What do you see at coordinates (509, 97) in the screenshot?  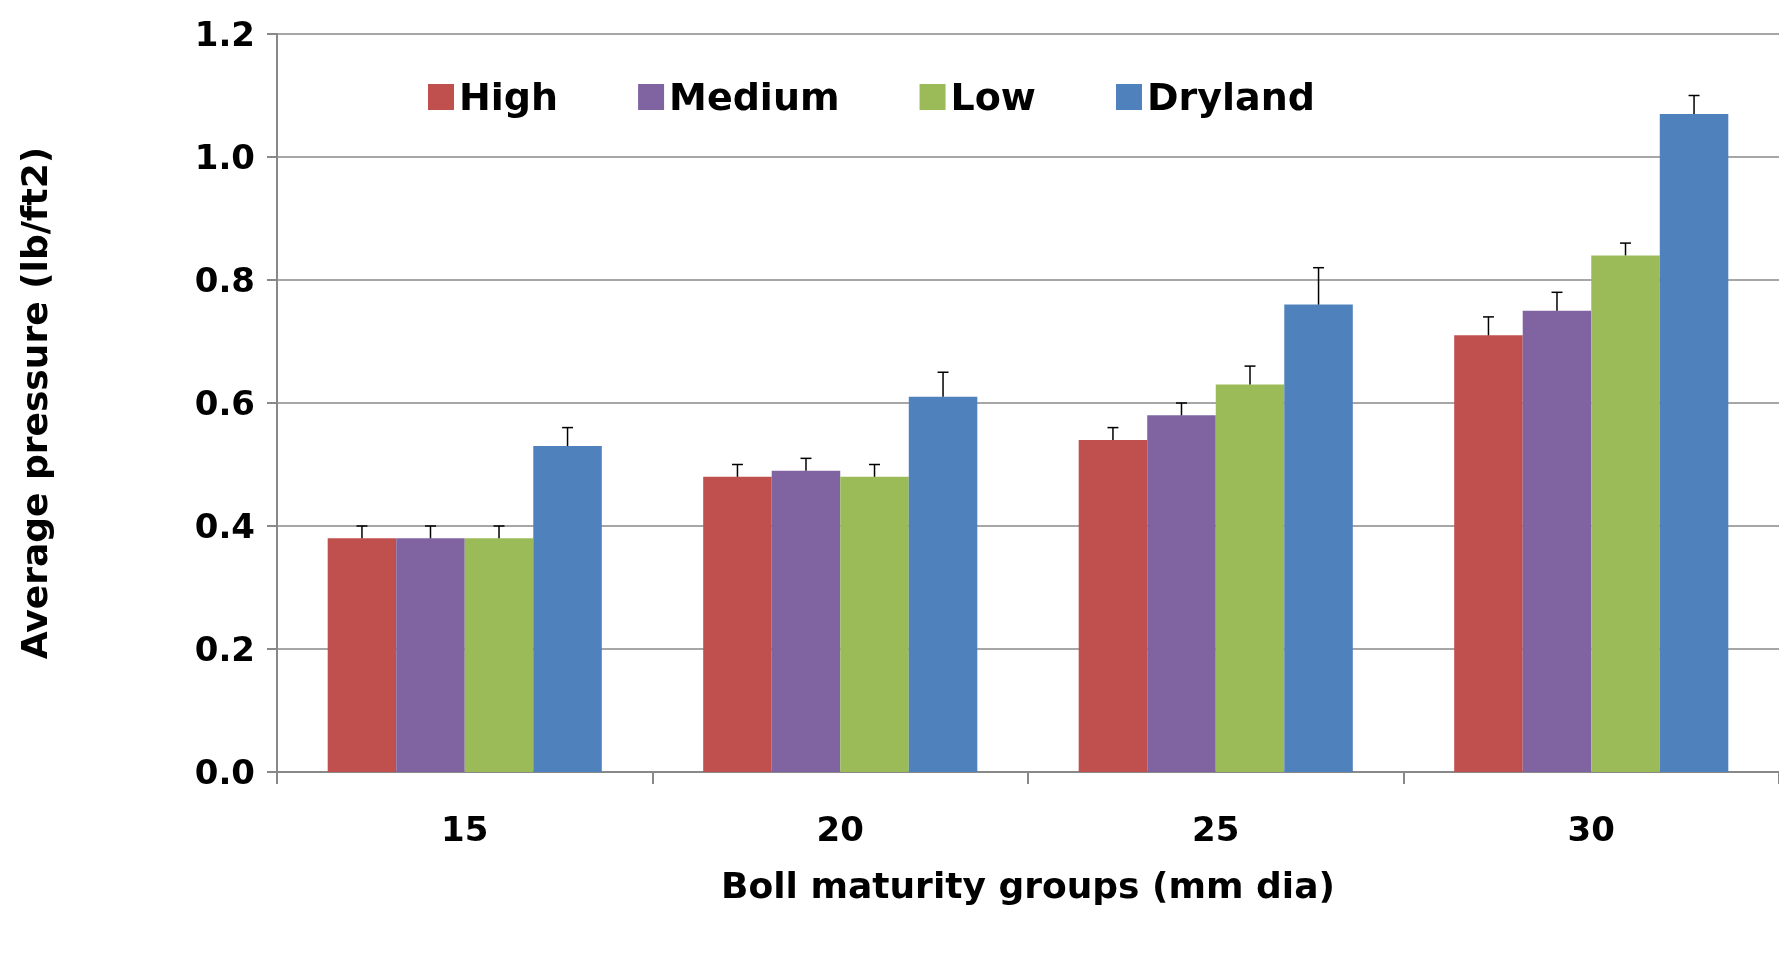 I see `legend-label: High` at bounding box center [509, 97].